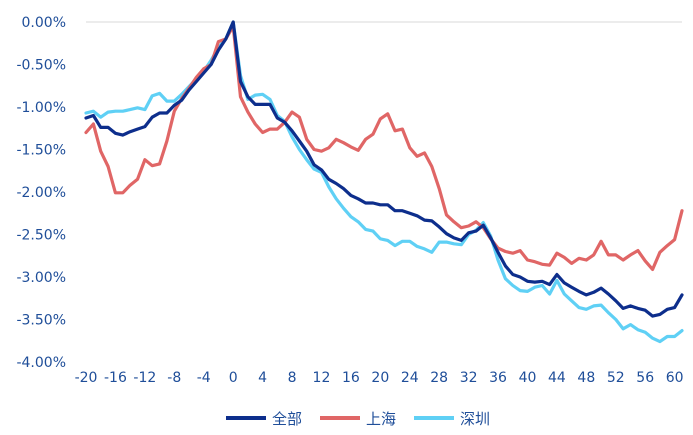 This screenshot has width=693, height=435. Describe the element at coordinates (41, 321) in the screenshot. I see `y-tick-label: -3.50%` at that location.